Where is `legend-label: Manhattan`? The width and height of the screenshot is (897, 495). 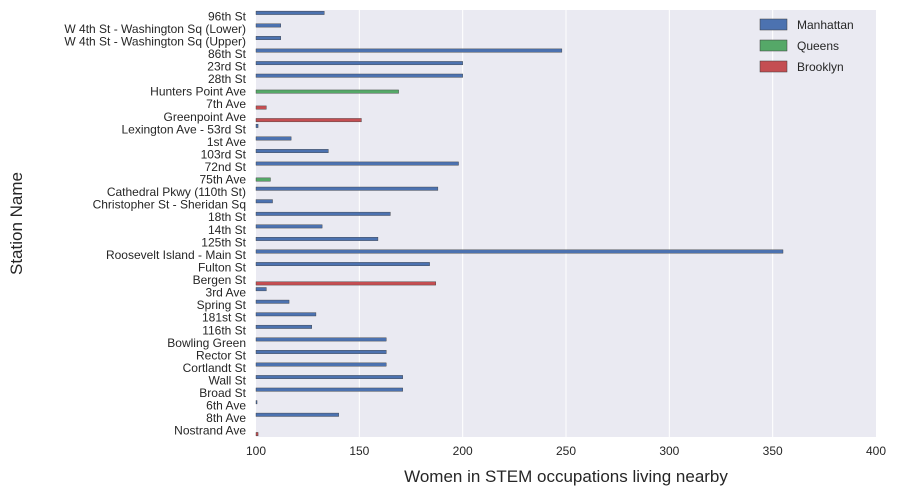 legend-label: Manhattan is located at coordinates (825, 25).